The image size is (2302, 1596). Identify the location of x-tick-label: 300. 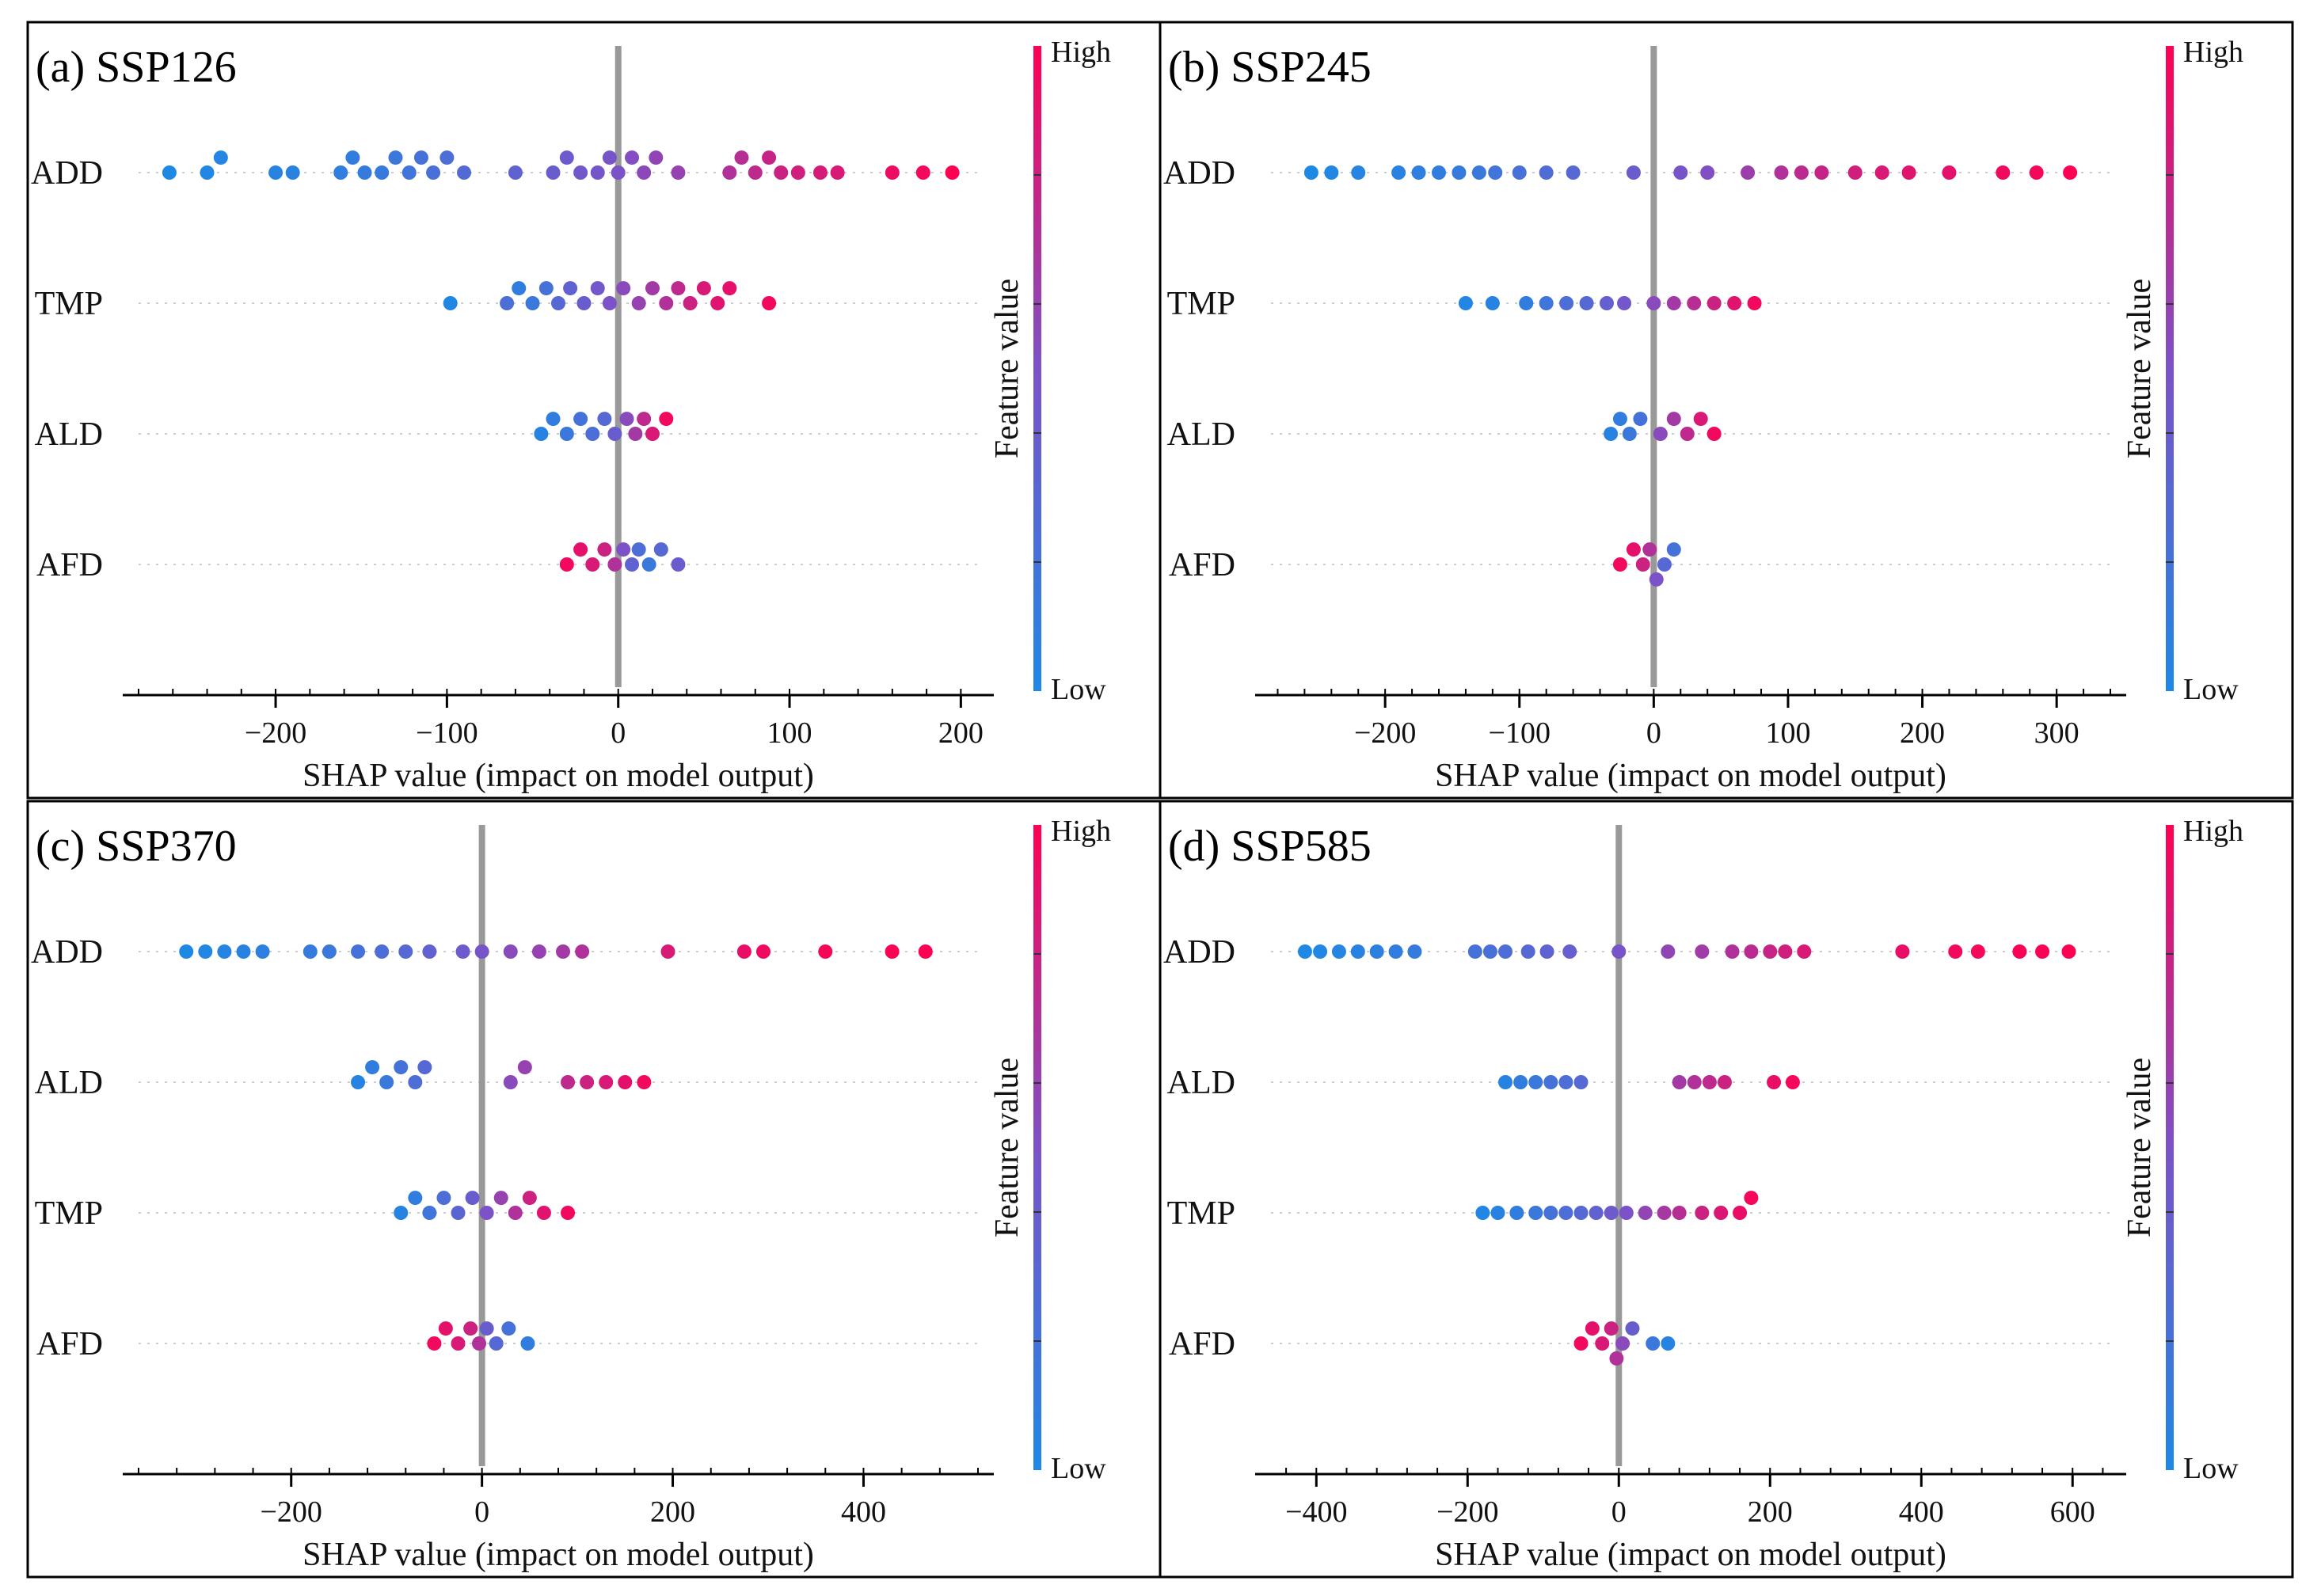
(2056, 733).